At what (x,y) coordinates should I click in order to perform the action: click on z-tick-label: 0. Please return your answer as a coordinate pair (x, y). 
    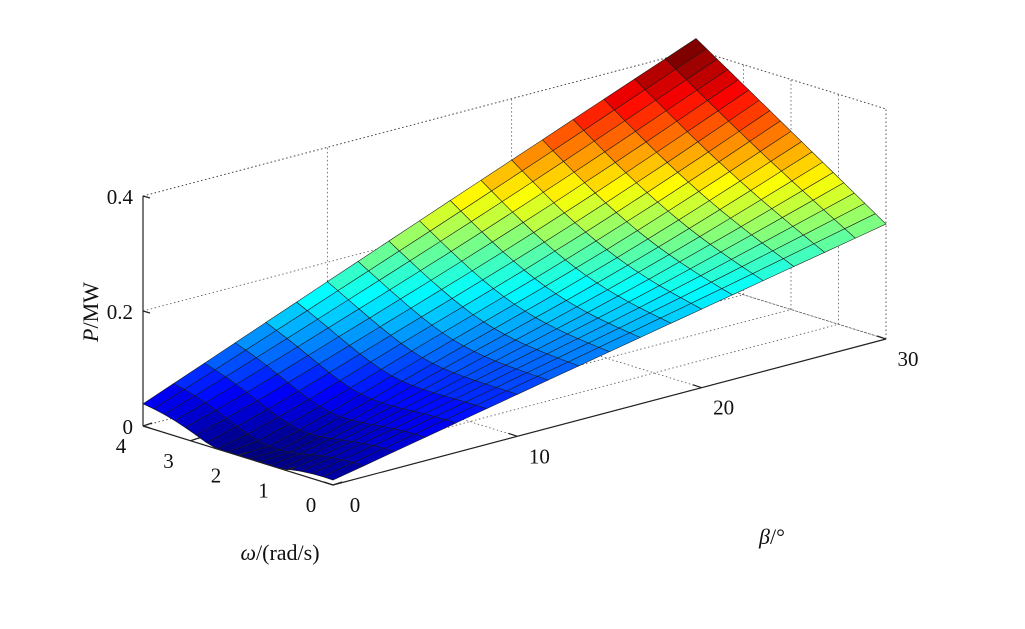
    Looking at the image, I should click on (128, 427).